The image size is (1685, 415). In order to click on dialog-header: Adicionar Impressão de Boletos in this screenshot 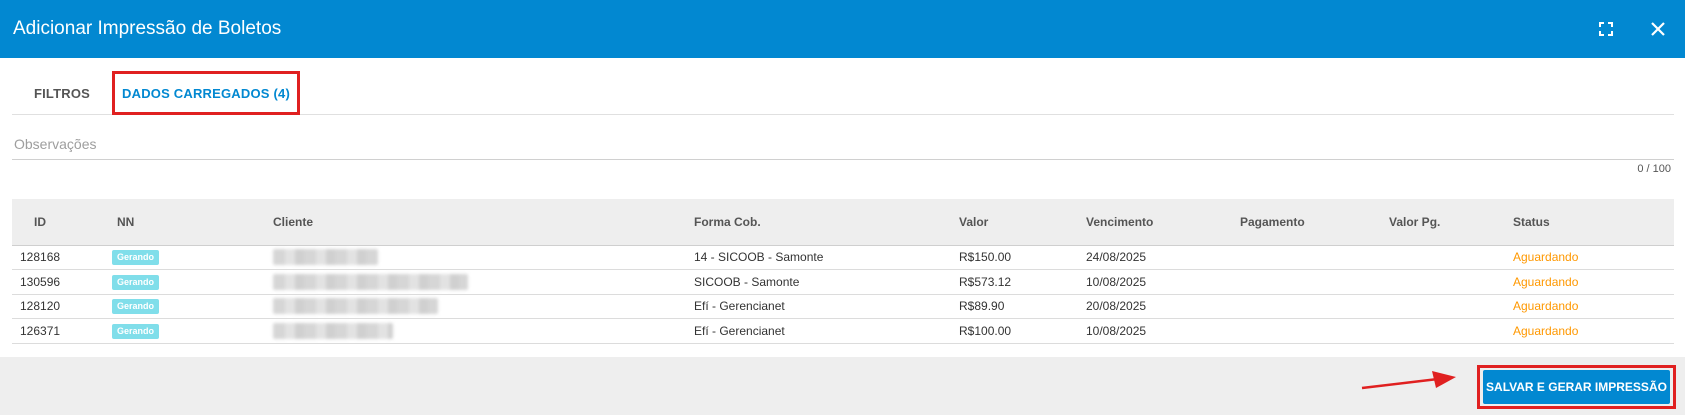, I will do `click(842, 29)`.